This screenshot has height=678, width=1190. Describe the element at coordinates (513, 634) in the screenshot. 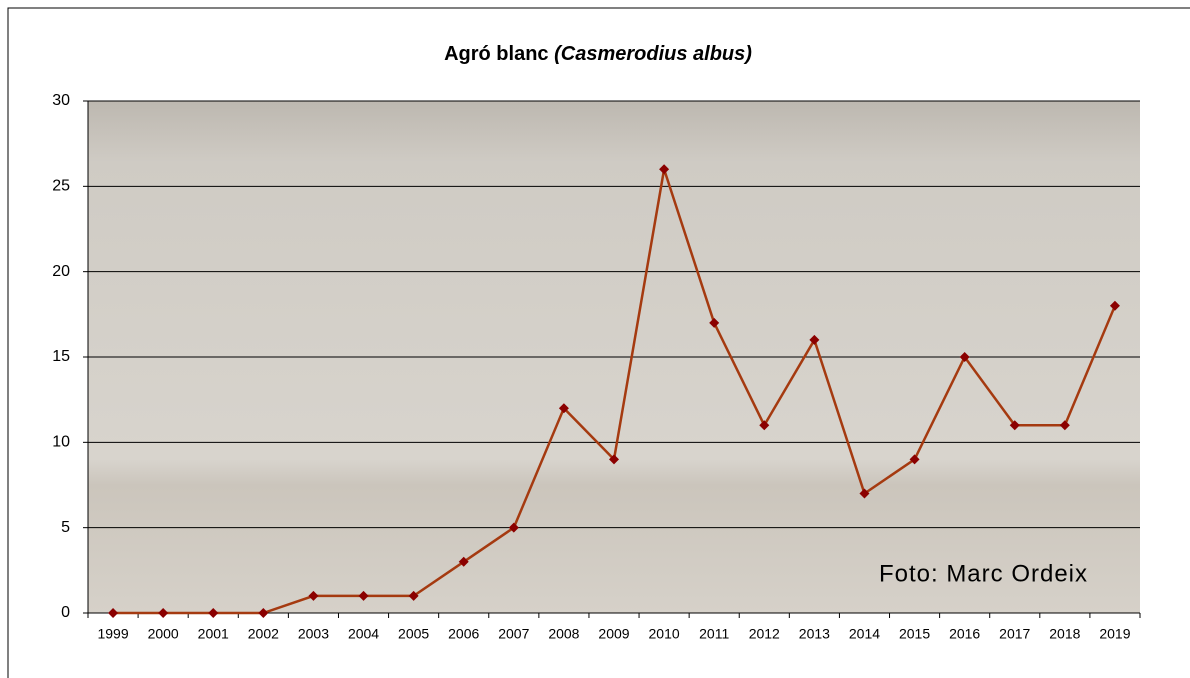

I see `x-tick-label: 2007` at that location.